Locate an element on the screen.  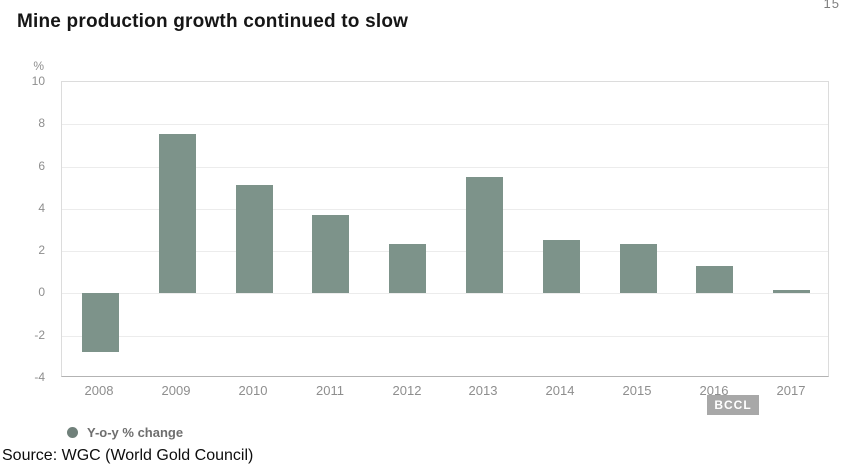
x-tick-label-2015: 2015 is located at coordinates (637, 390).